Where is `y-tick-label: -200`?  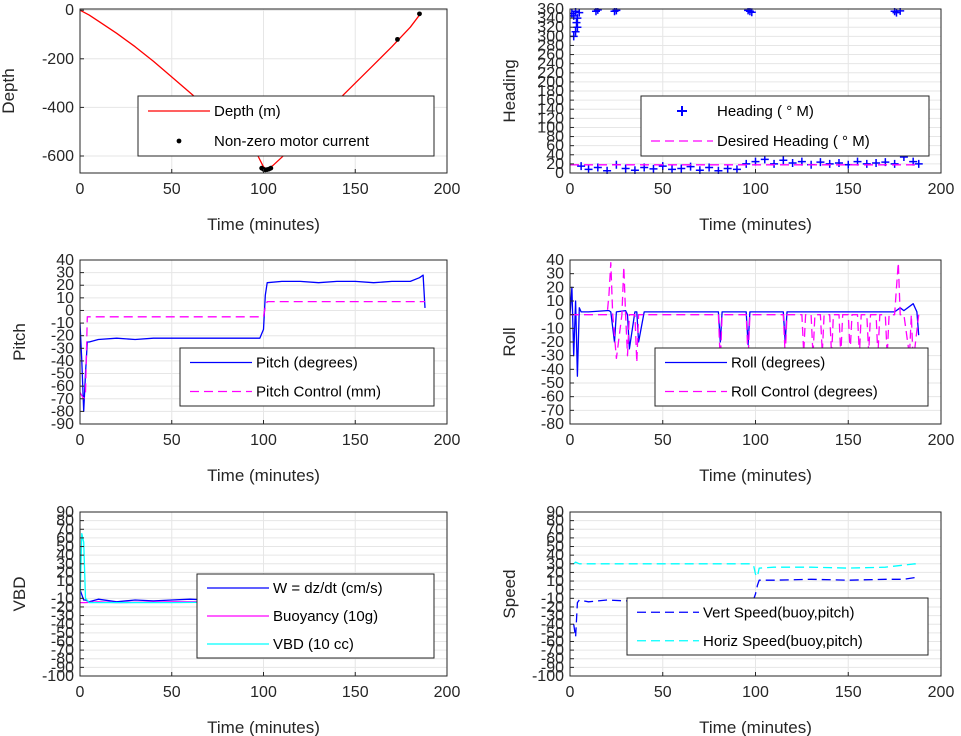 y-tick-label: -200 is located at coordinates (58, 59).